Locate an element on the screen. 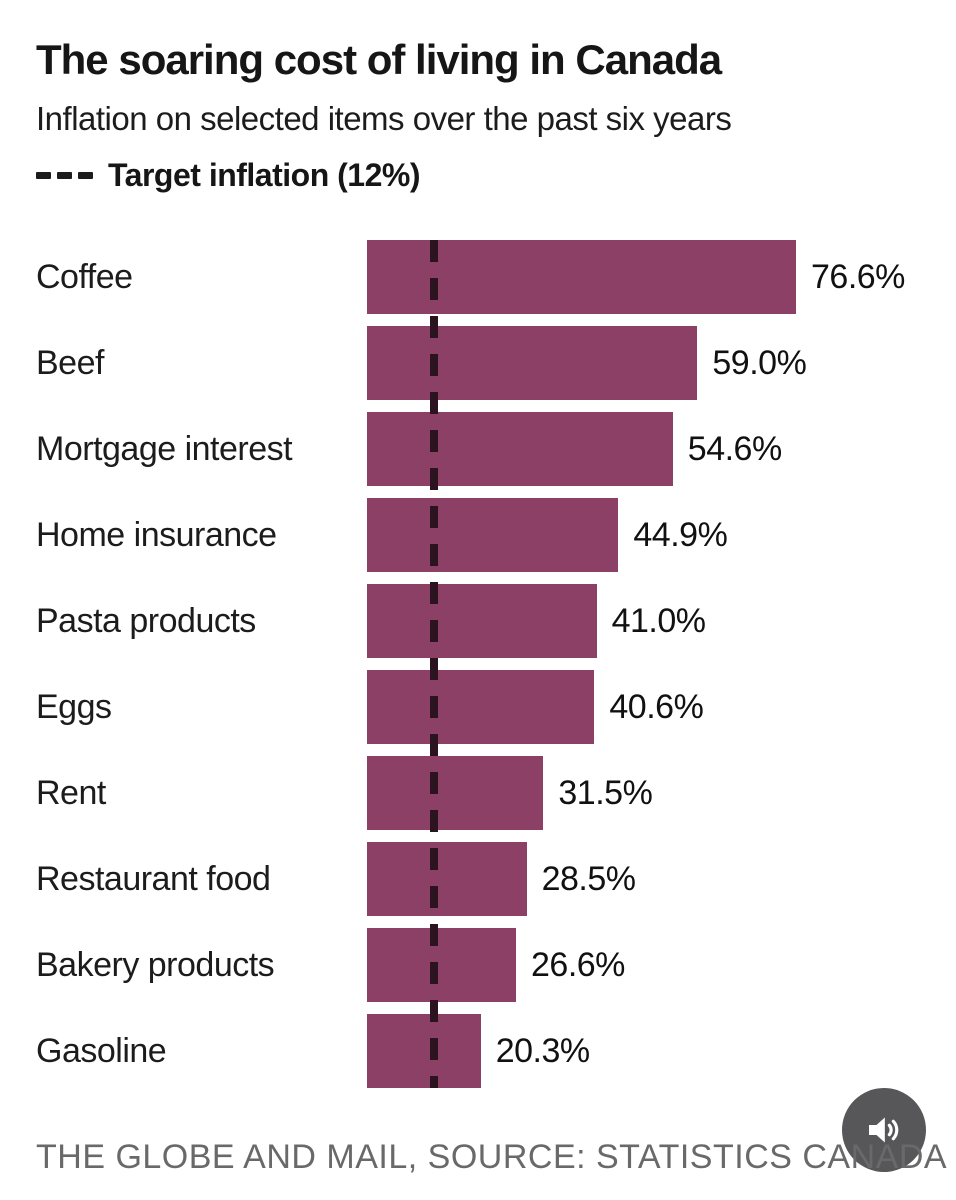 Image resolution: width=956 pixels, height=1200 pixels. category-label: Mortgage interest is located at coordinates (164, 448).